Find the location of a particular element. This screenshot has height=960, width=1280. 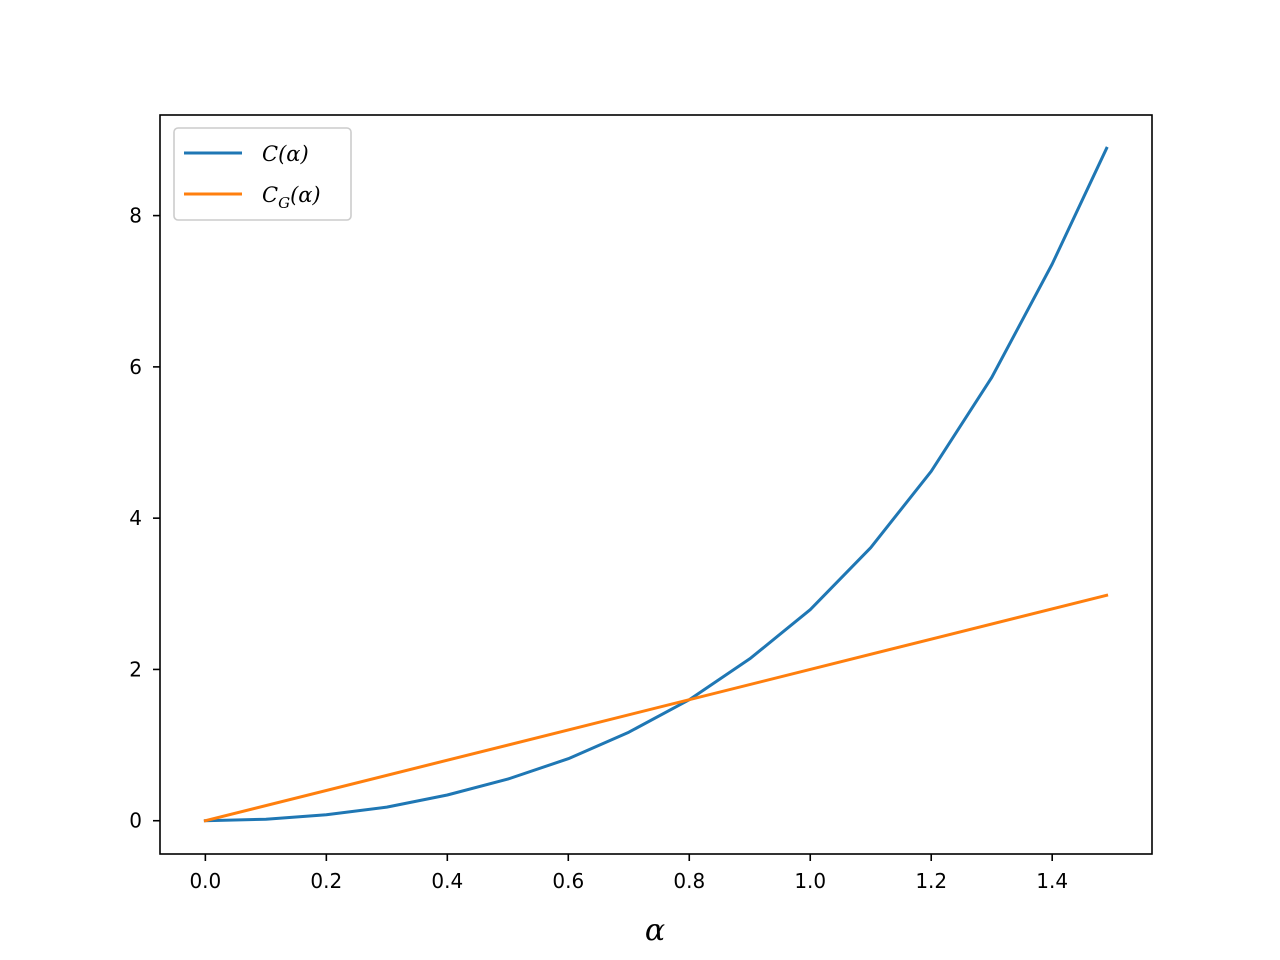

legend-label-cg-sub: G is located at coordinates (284, 203).